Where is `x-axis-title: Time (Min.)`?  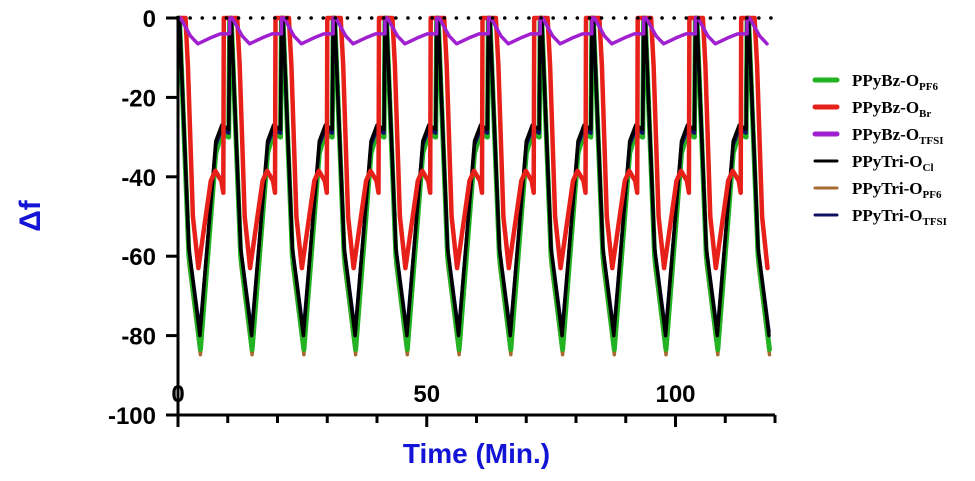 x-axis-title: Time (Min.) is located at coordinates (476, 453).